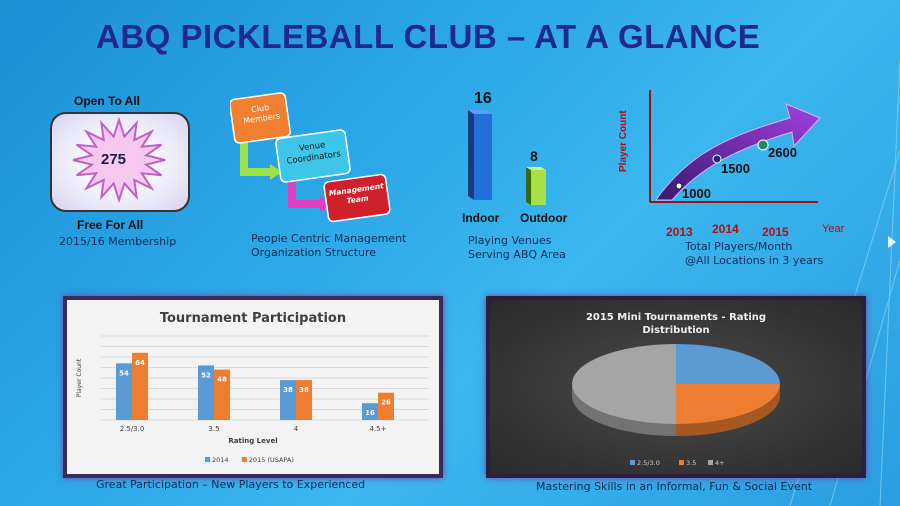  What do you see at coordinates (79, 377) in the screenshot?
I see `bar-y-label: Player Count` at bounding box center [79, 377].